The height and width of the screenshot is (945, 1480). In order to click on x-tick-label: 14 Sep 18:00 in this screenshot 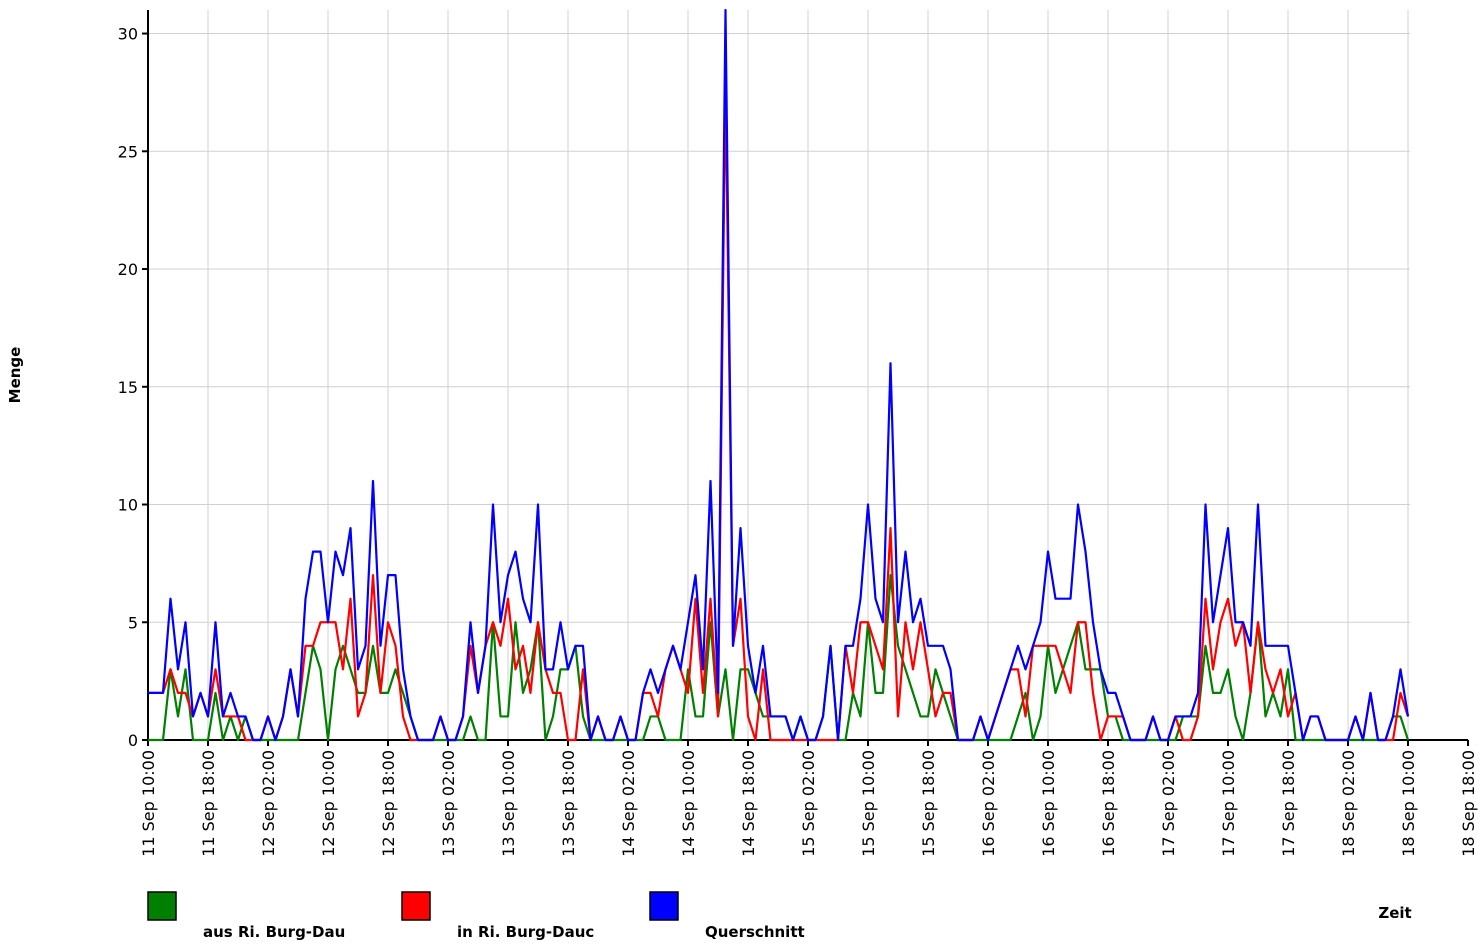, I will do `click(748, 803)`.